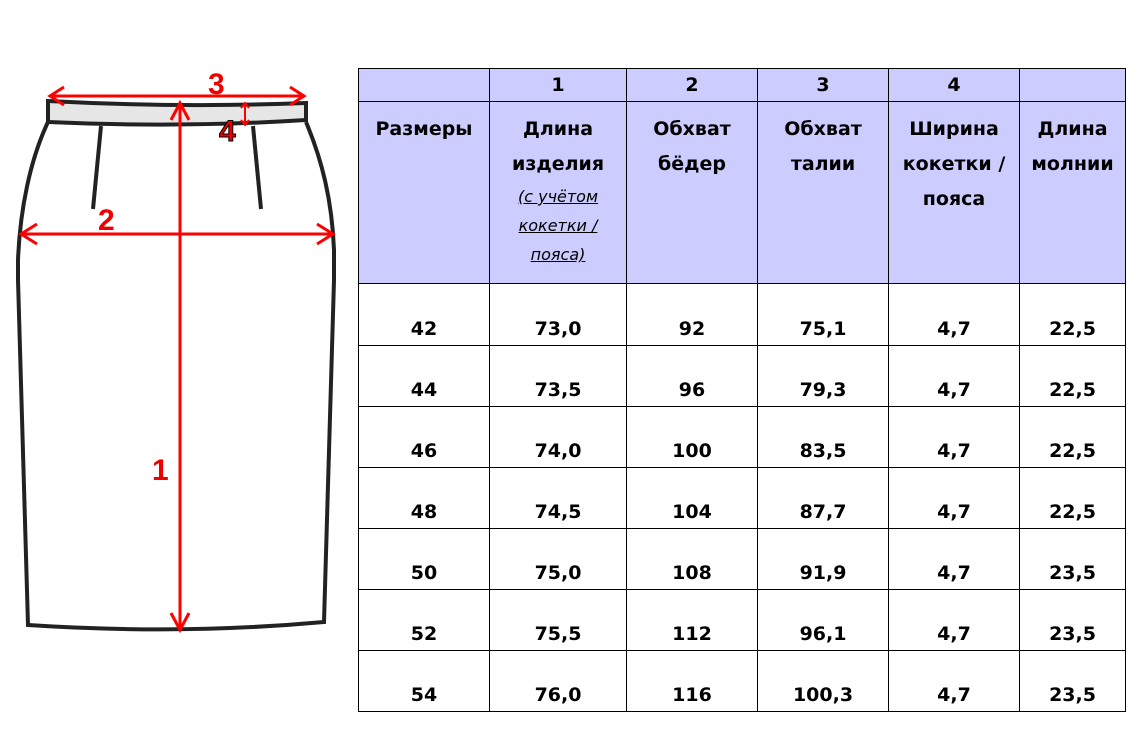 The image size is (1138, 734). What do you see at coordinates (954, 85) in the screenshot?
I see `column-number: 4` at bounding box center [954, 85].